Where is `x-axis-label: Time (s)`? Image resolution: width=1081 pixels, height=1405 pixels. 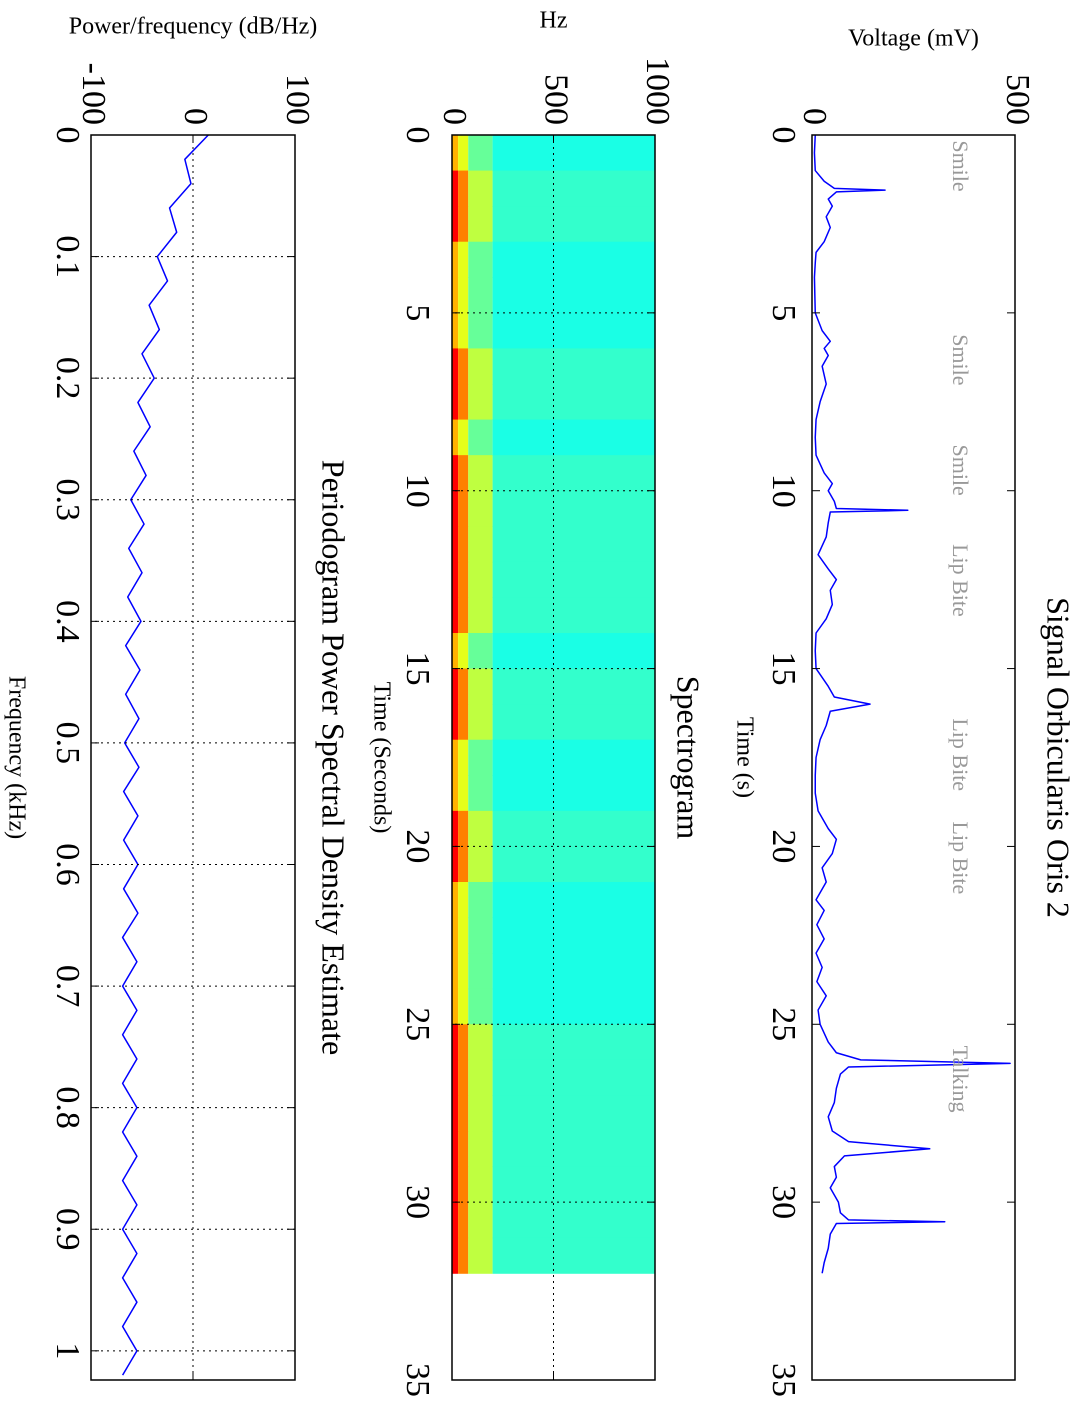 x-axis-label: Time (s) is located at coordinates (744, 757).